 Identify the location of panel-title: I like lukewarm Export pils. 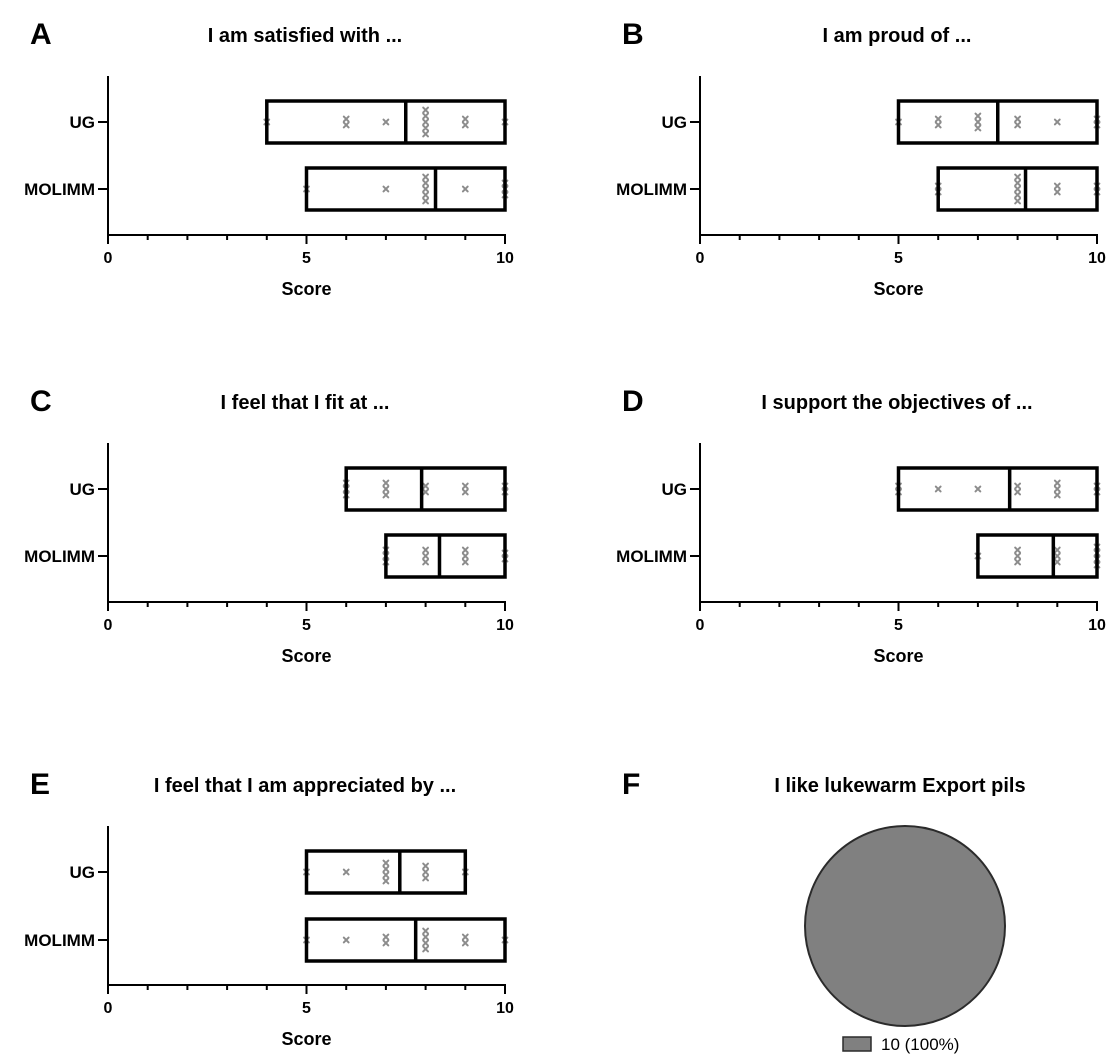
(899, 786).